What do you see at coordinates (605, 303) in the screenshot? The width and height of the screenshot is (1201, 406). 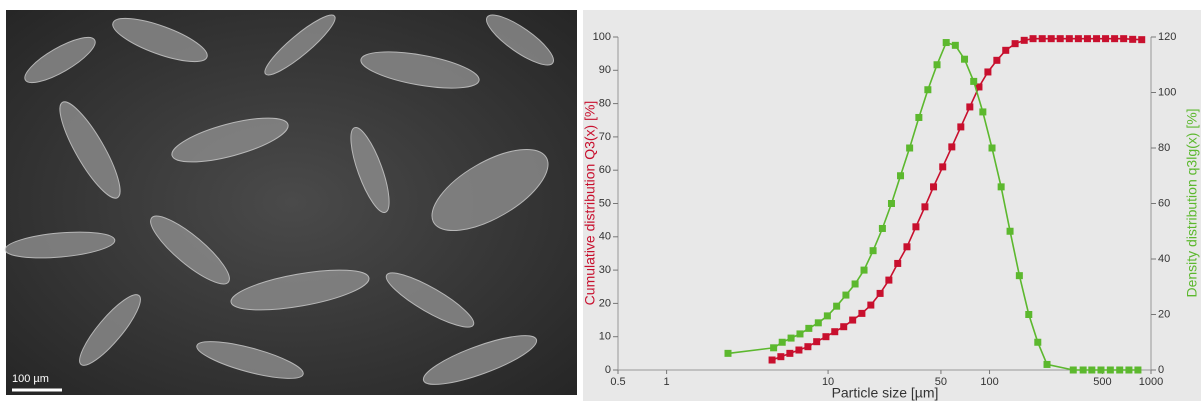 I see `y-tick-label: 20` at bounding box center [605, 303].